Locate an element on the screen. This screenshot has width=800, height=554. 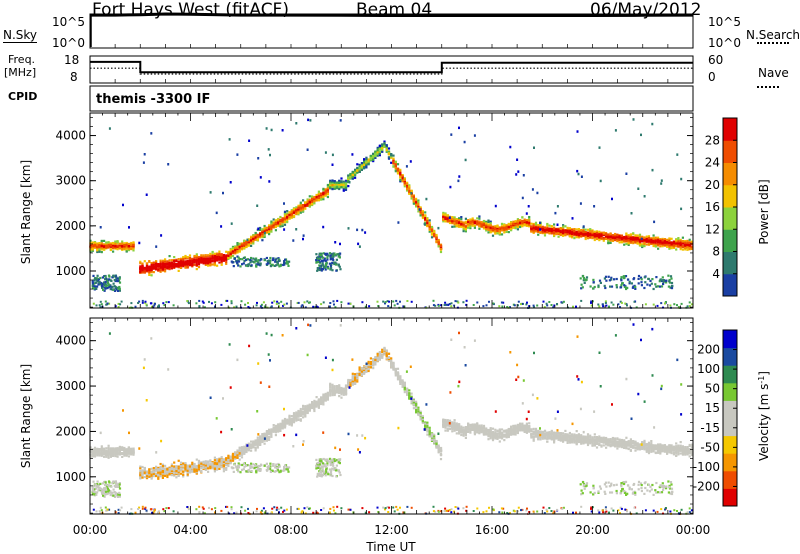
freq-line is located at coordinates (391, 67).